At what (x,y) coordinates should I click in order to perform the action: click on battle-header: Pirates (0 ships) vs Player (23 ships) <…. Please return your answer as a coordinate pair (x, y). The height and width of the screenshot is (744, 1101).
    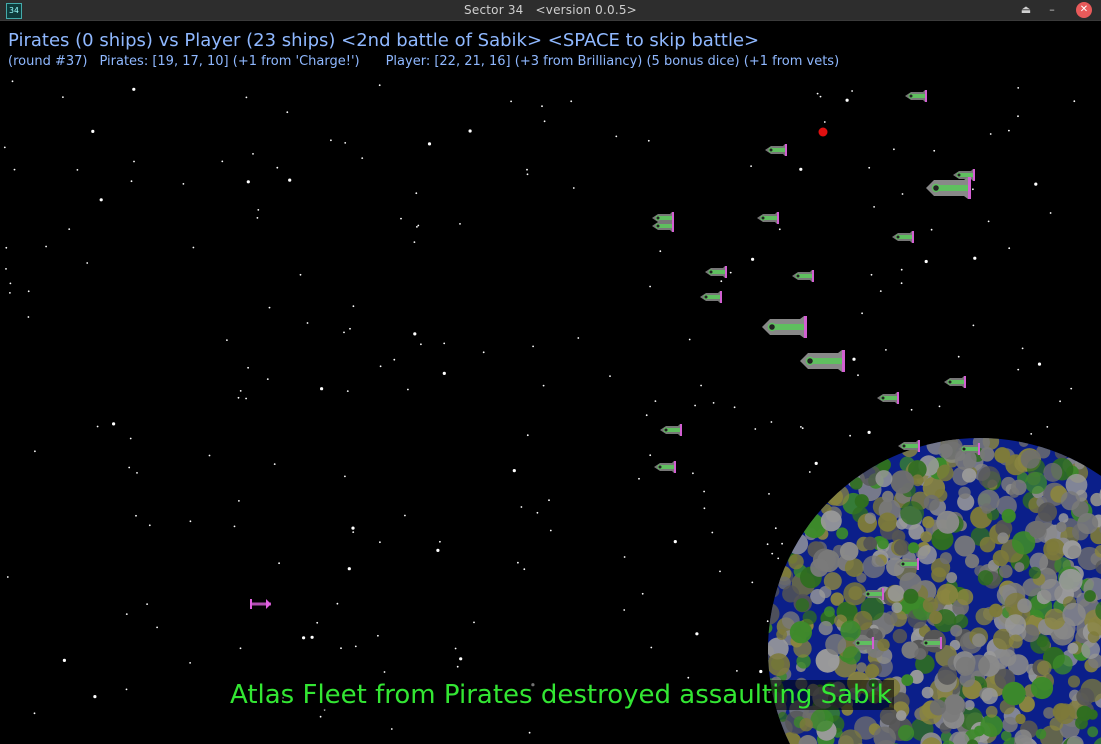
    Looking at the image, I should click on (384, 40).